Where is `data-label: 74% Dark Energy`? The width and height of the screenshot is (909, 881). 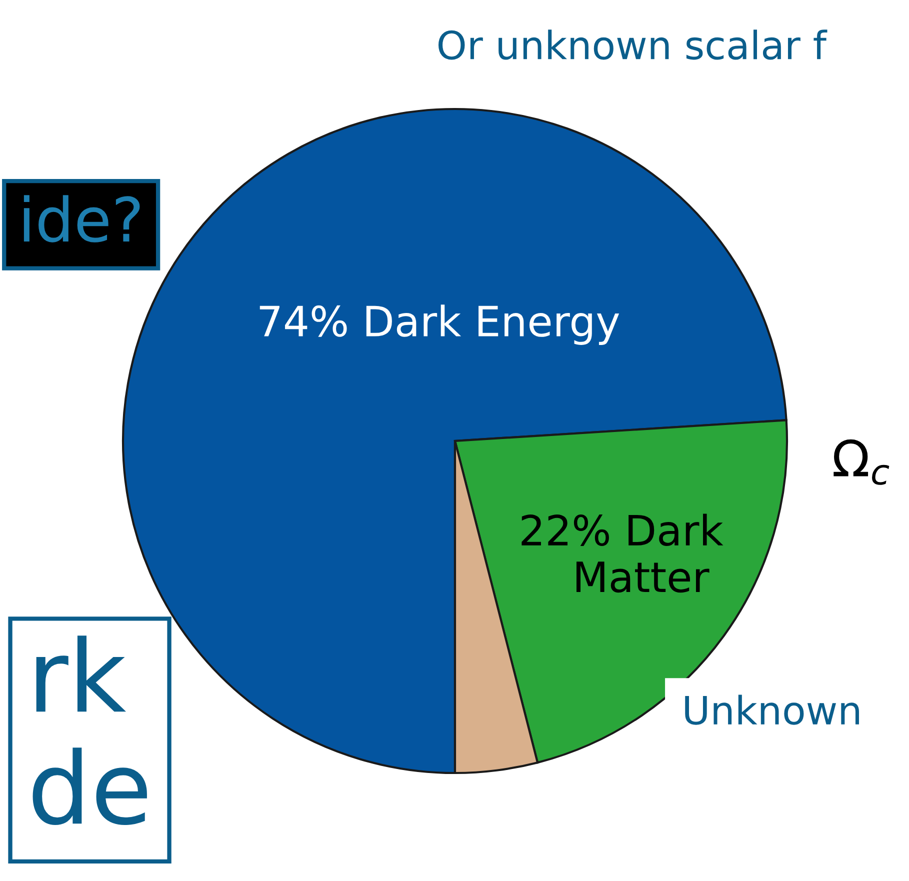 data-label: 74% Dark Energy is located at coordinates (440, 324).